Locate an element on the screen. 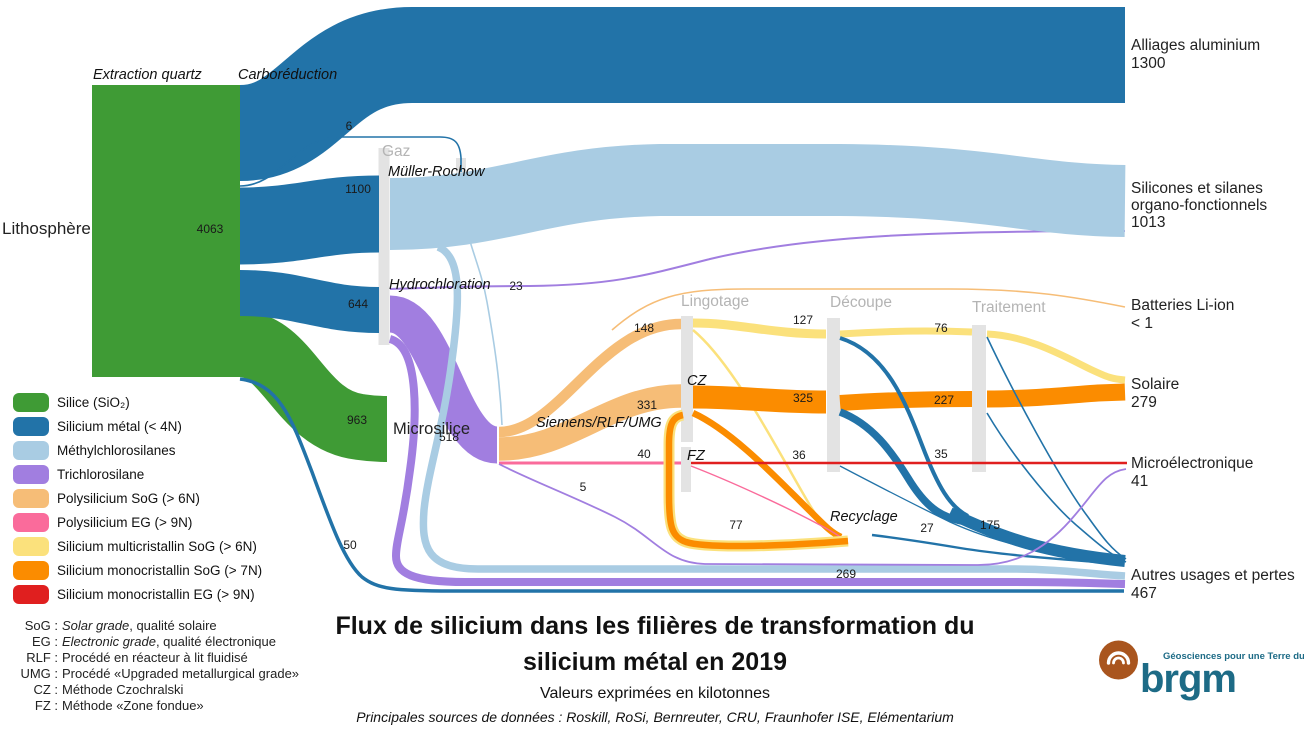 This screenshot has height=736, width=1304. label-decoupe: Découpe is located at coordinates (861, 302).